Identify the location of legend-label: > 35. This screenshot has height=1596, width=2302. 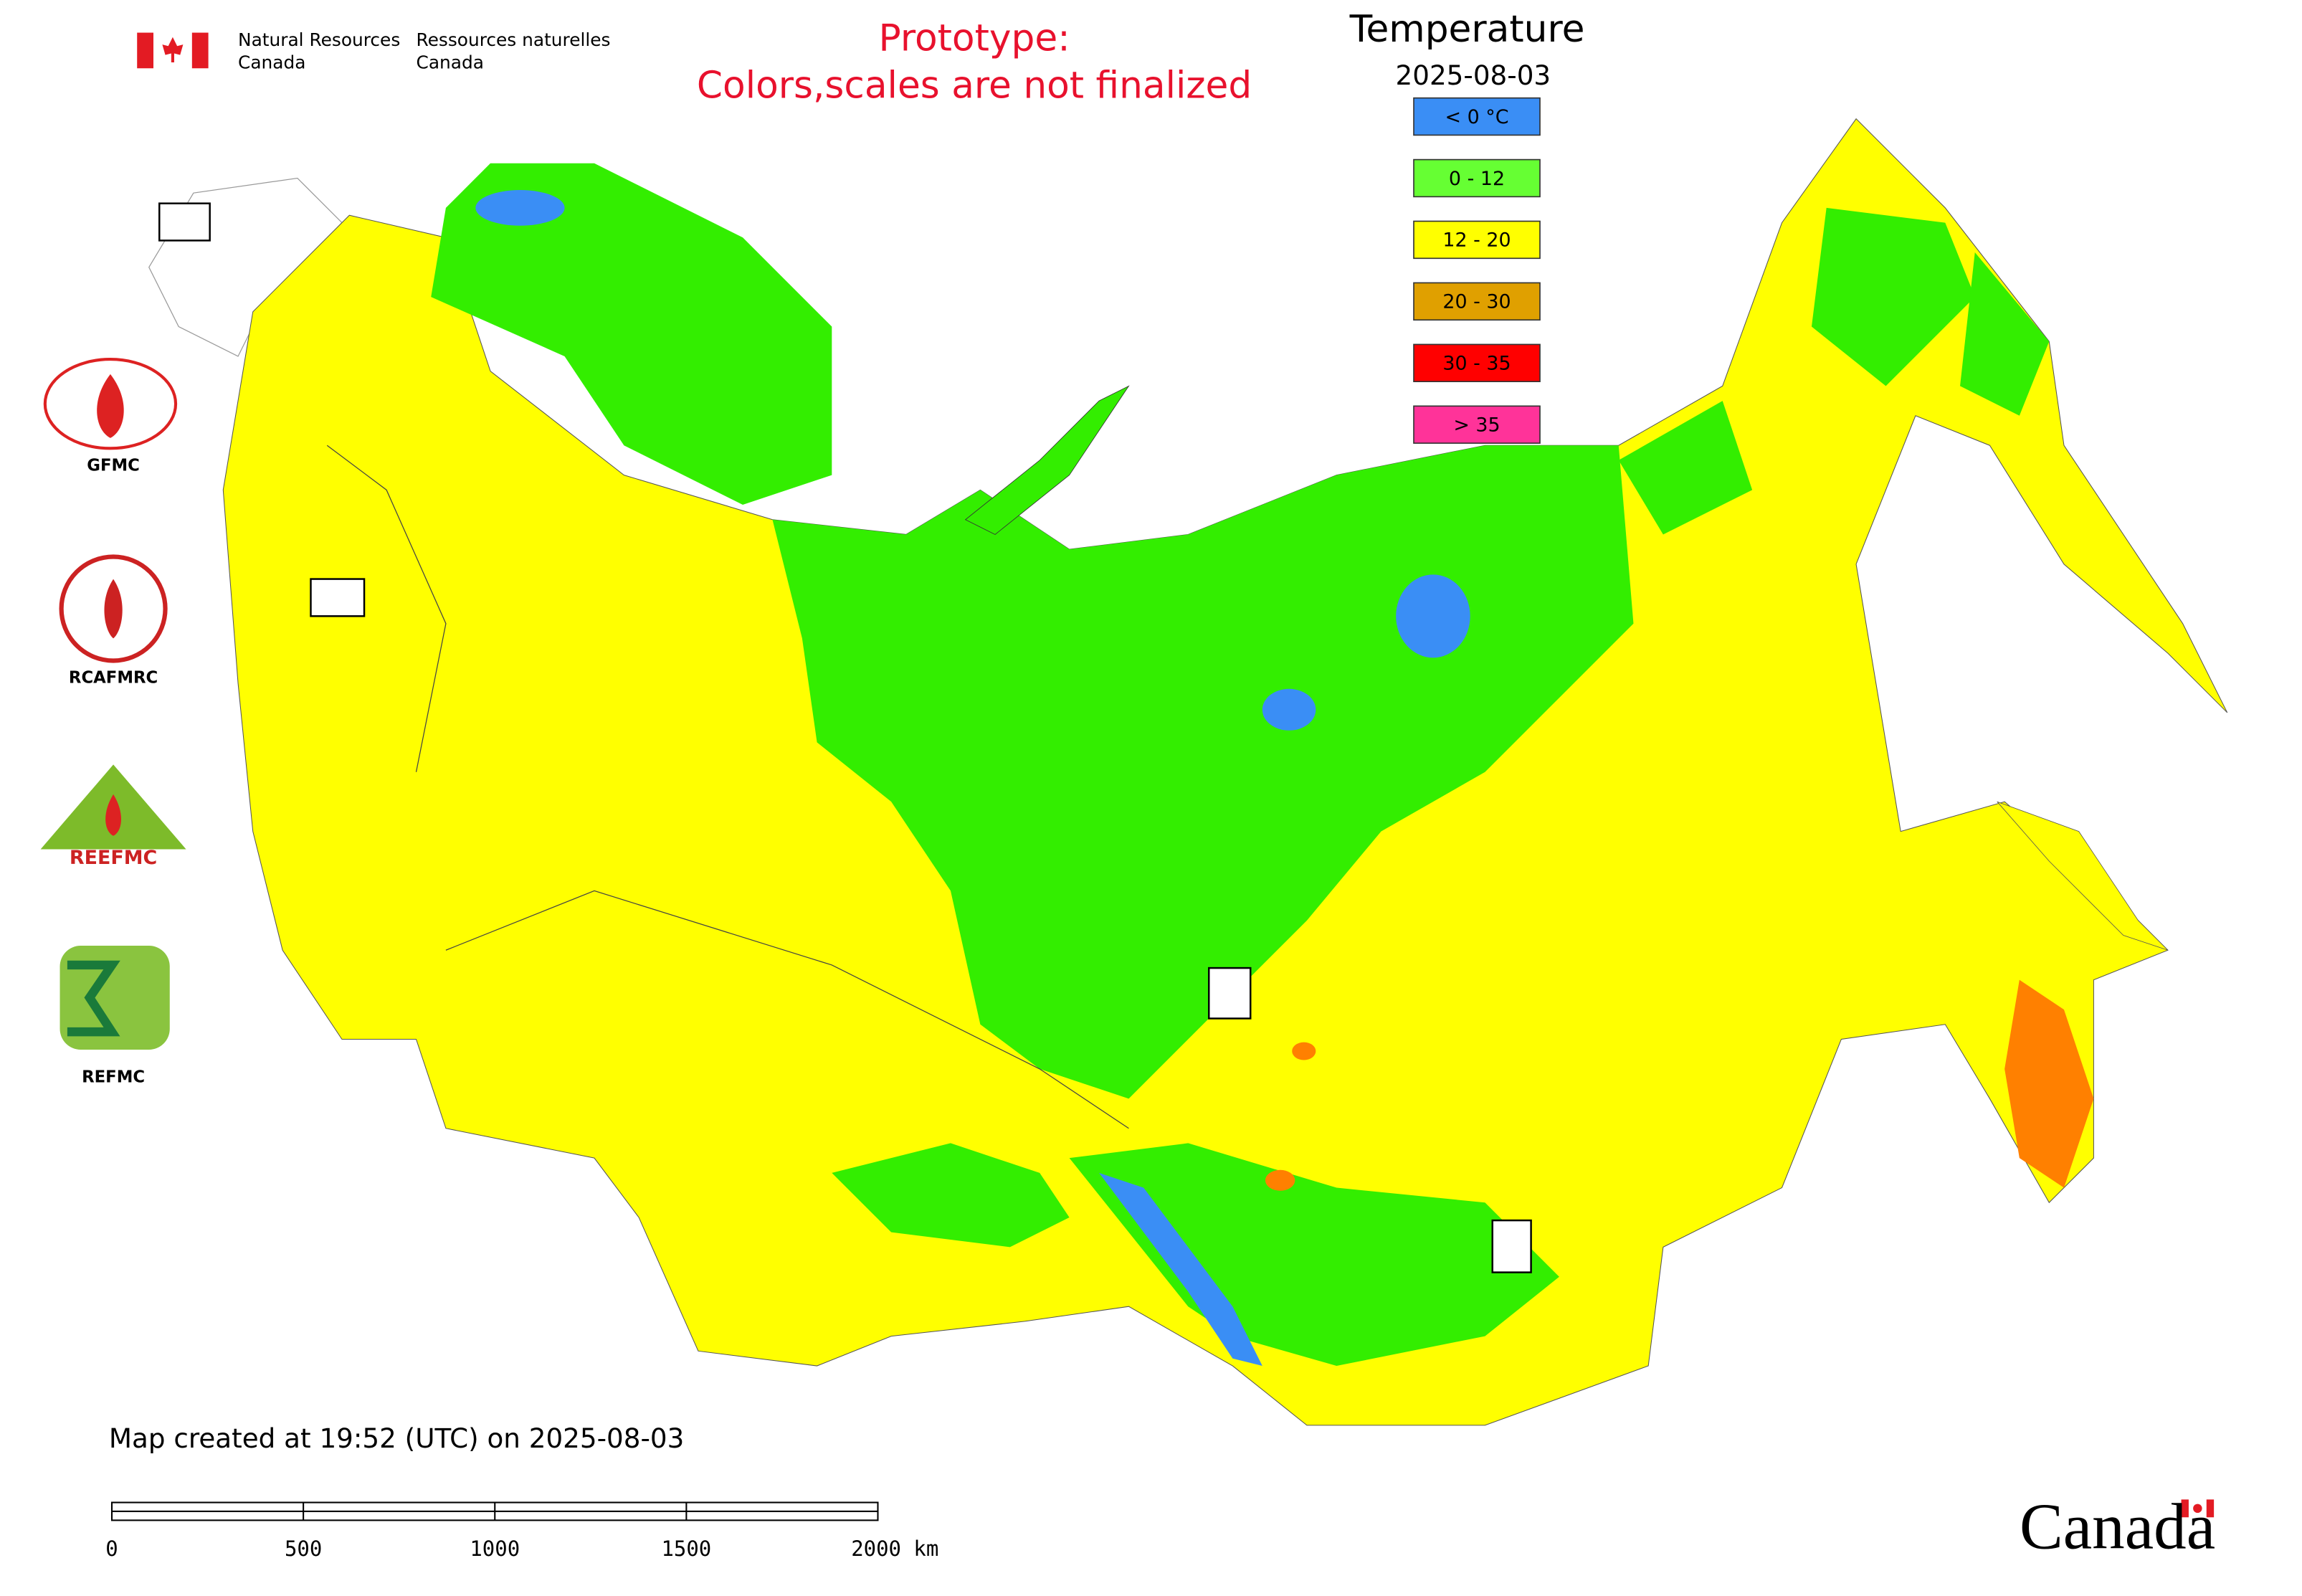
(1477, 425).